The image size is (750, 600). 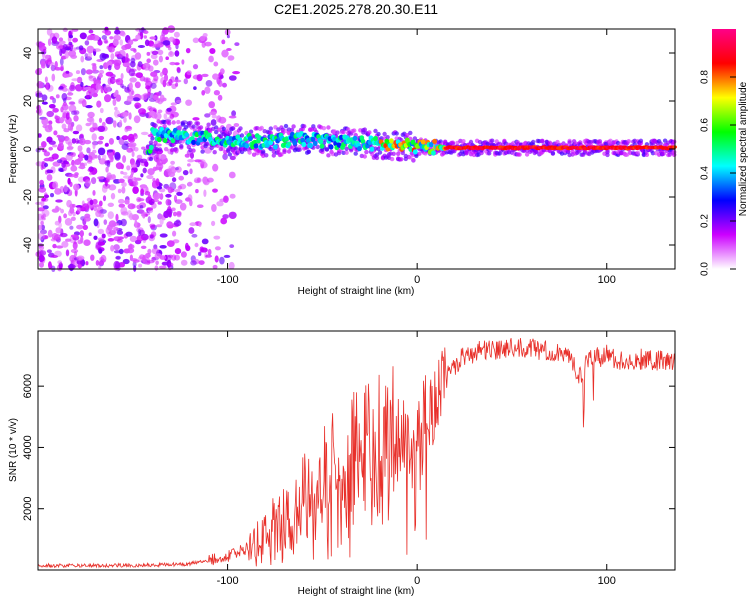 What do you see at coordinates (13, 450) in the screenshot?
I see `snr-y-axis-label: SNR (10 * v/v)` at bounding box center [13, 450].